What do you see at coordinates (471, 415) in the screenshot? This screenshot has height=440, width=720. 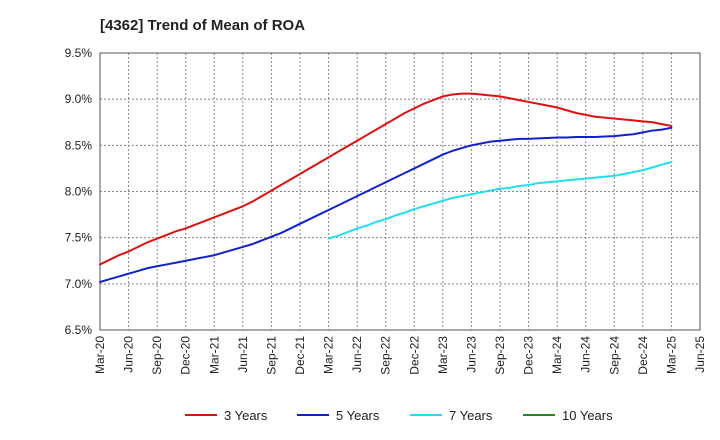 I see `legend-label: 7 Years` at bounding box center [471, 415].